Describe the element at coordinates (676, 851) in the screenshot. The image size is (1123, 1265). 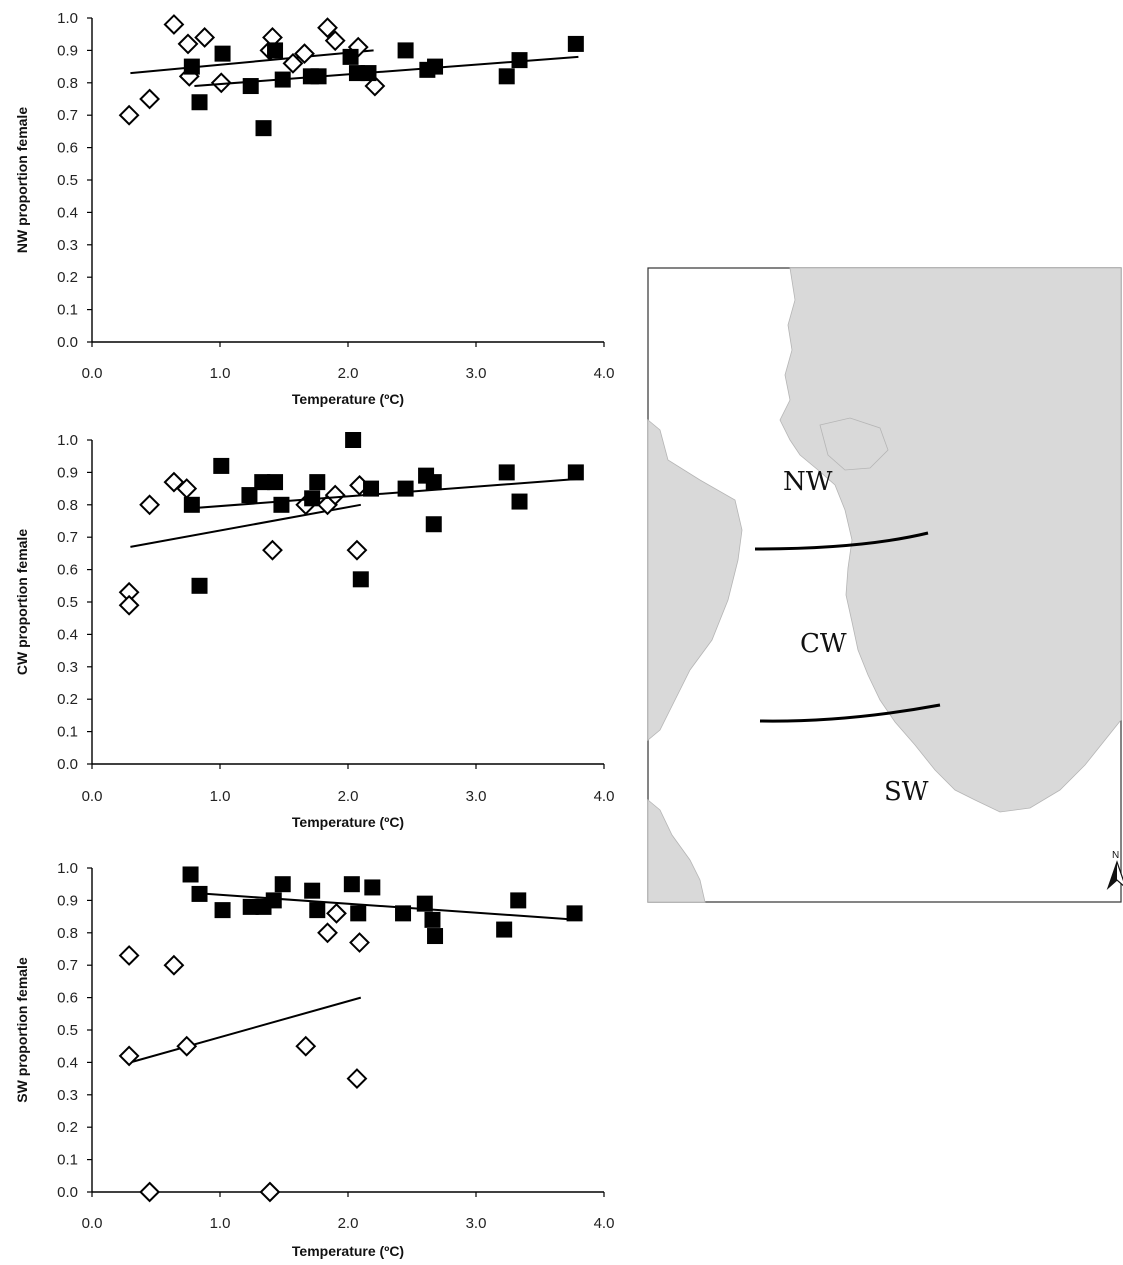
I see `labrador-coast` at that location.